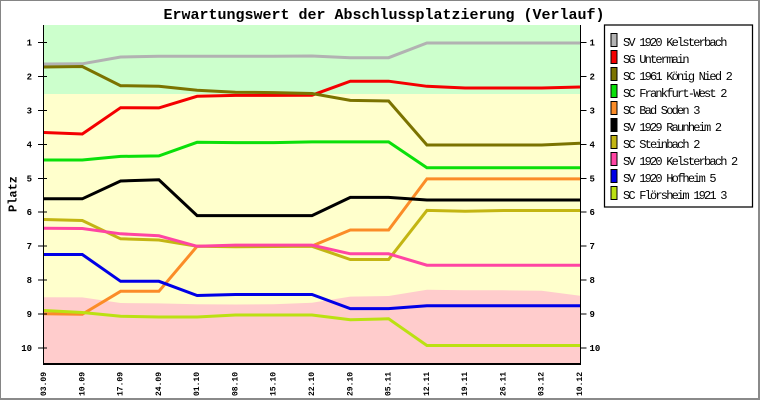 This screenshot has height=400, width=760. What do you see at coordinates (350, 384) in the screenshot?
I see `svg-text: 29.10` at bounding box center [350, 384].